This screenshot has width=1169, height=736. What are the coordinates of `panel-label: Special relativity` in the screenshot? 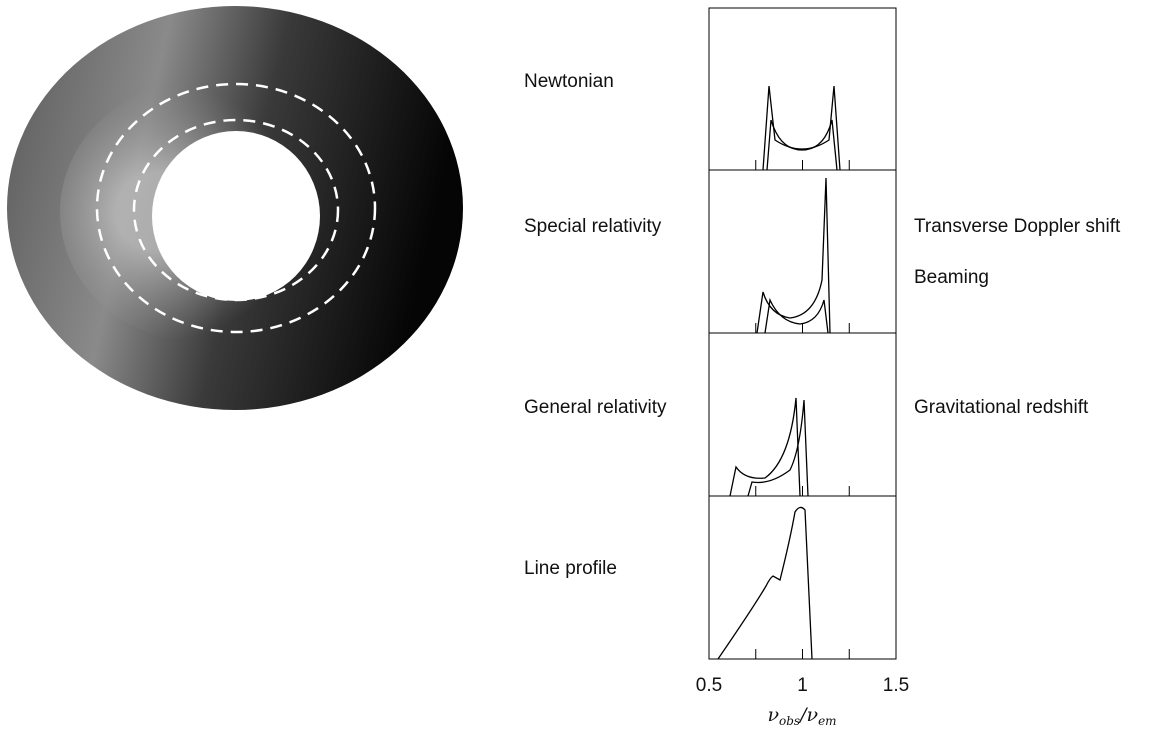 It's located at (593, 226).